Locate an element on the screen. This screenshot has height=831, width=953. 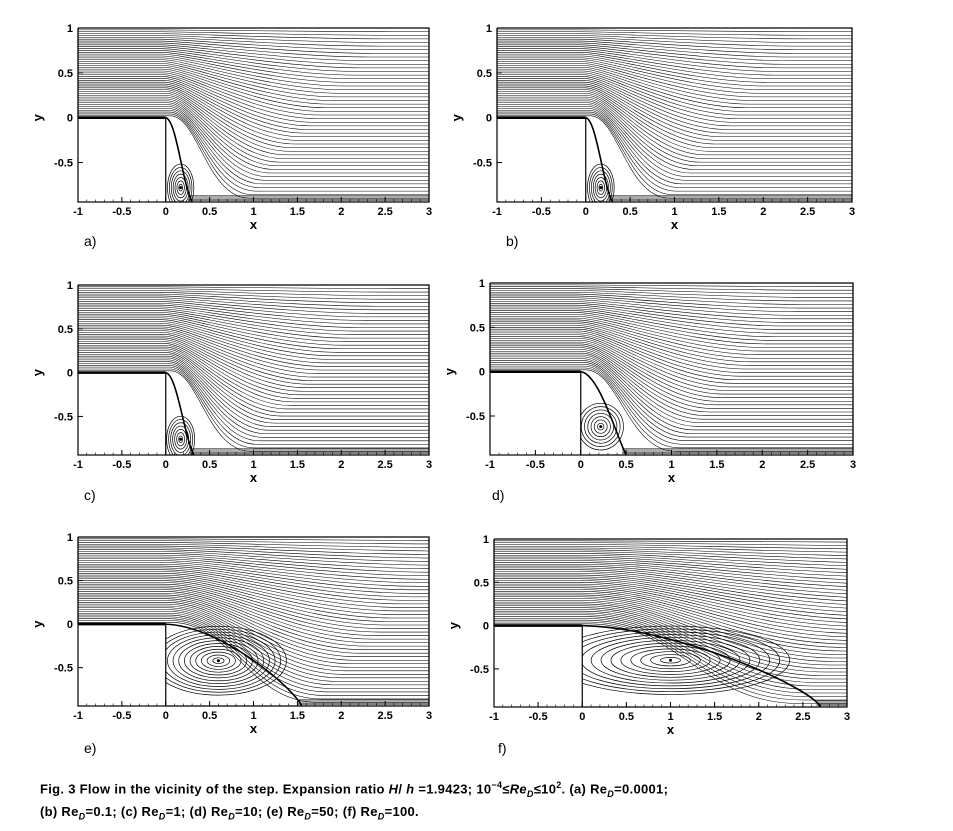
panel-label-c: c) is located at coordinates (90, 495).